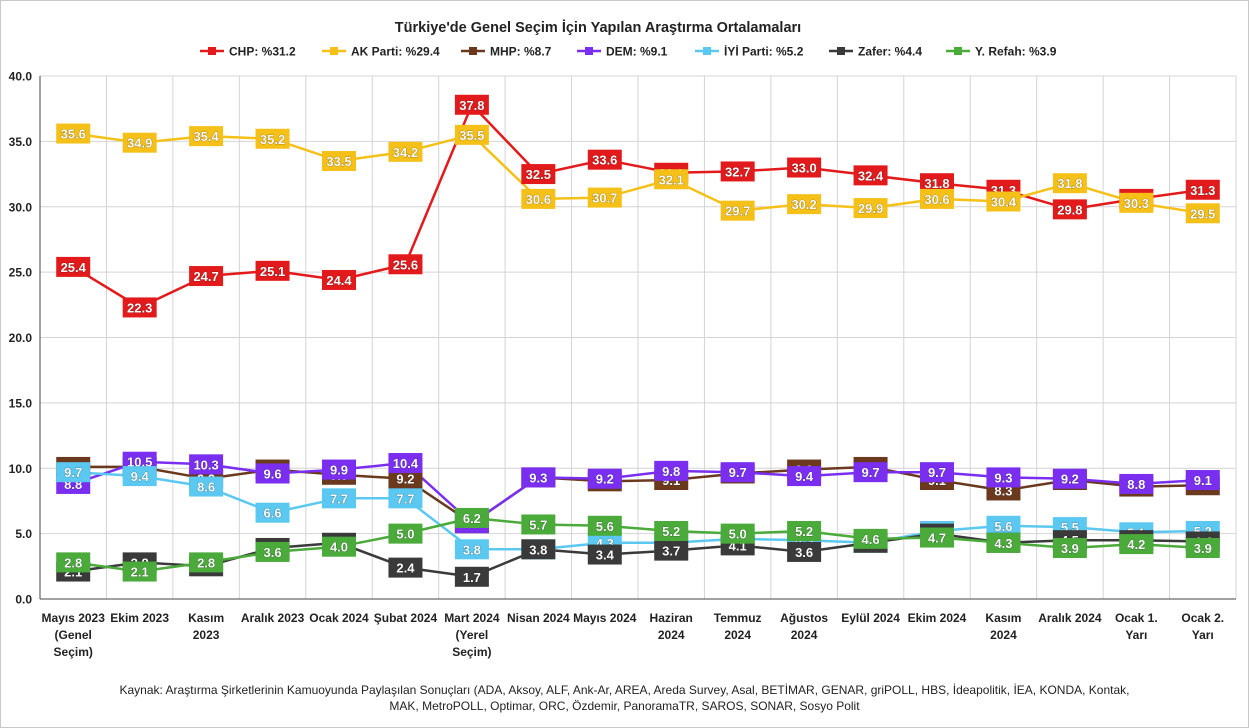 Image resolution: width=1249 pixels, height=728 pixels. Describe the element at coordinates (1003, 477) in the screenshot. I see `data-label-dem: 9.3` at that location.